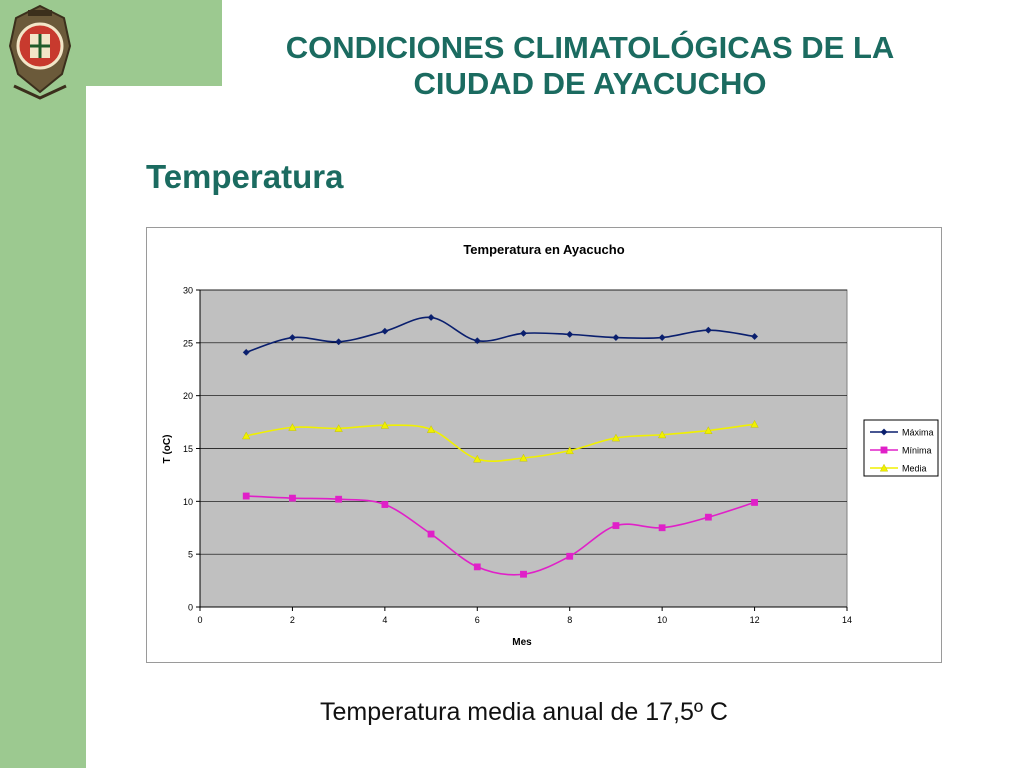 Image resolution: width=1024 pixels, height=768 pixels. What do you see at coordinates (755, 620) in the screenshot?
I see `x-tick-label: 12` at bounding box center [755, 620].